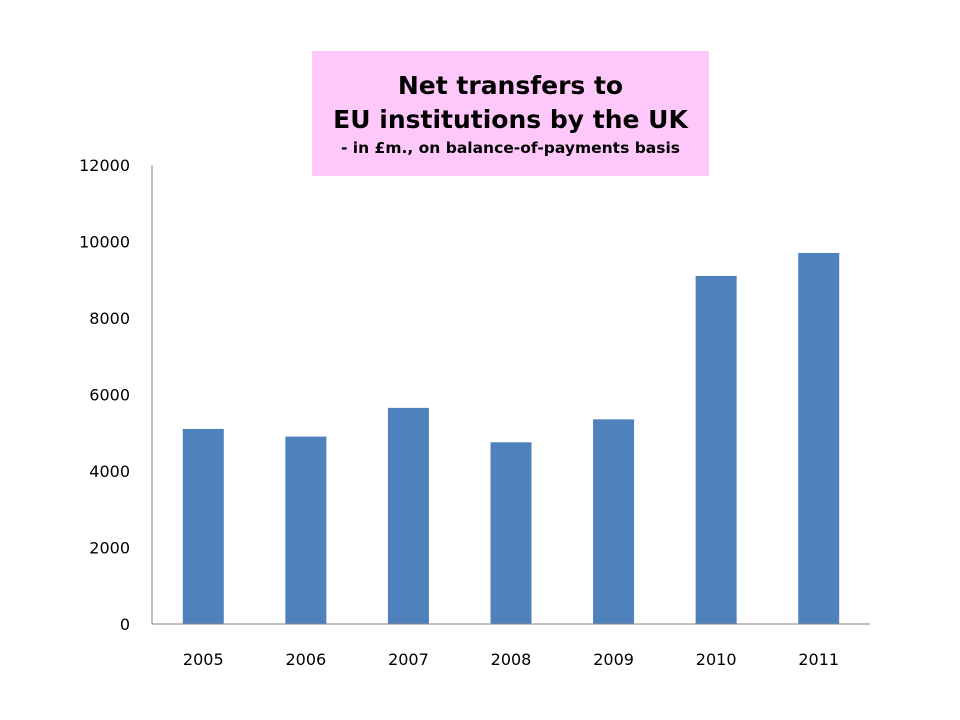  I want to click on bar-2010, so click(716, 449).